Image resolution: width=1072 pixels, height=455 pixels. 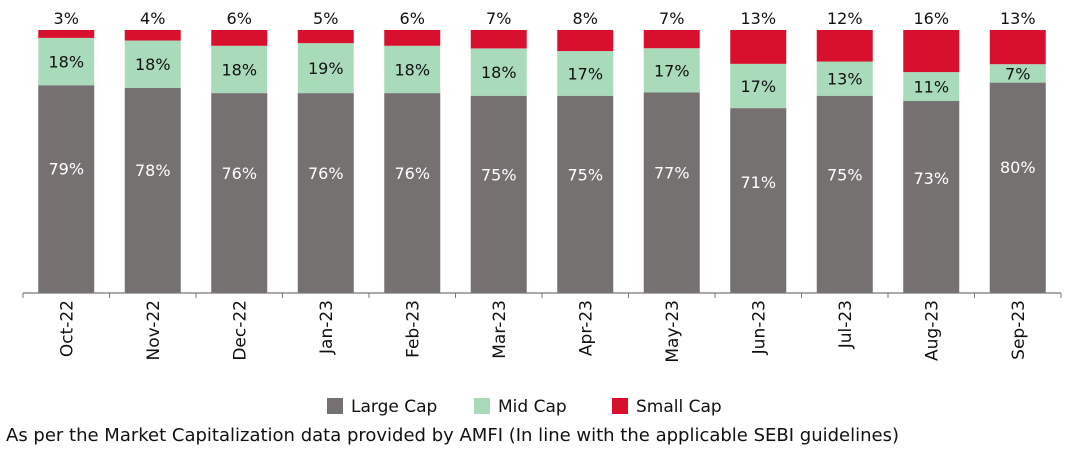 I want to click on data-label-mid-cap: 7%, so click(x=1017, y=73).